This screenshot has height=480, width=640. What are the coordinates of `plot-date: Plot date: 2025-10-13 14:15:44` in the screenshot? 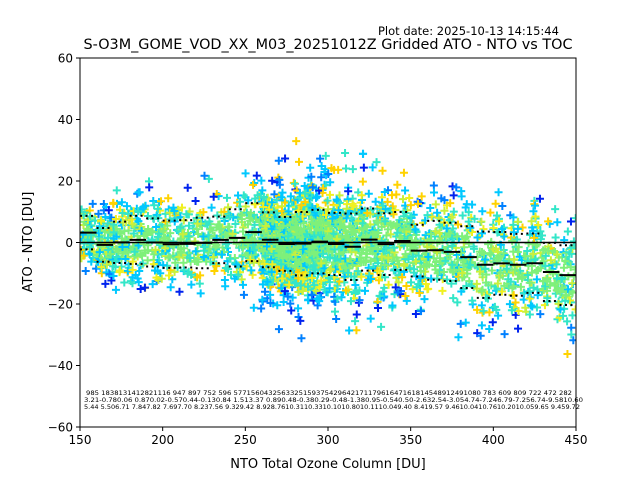 It's located at (468, 31).